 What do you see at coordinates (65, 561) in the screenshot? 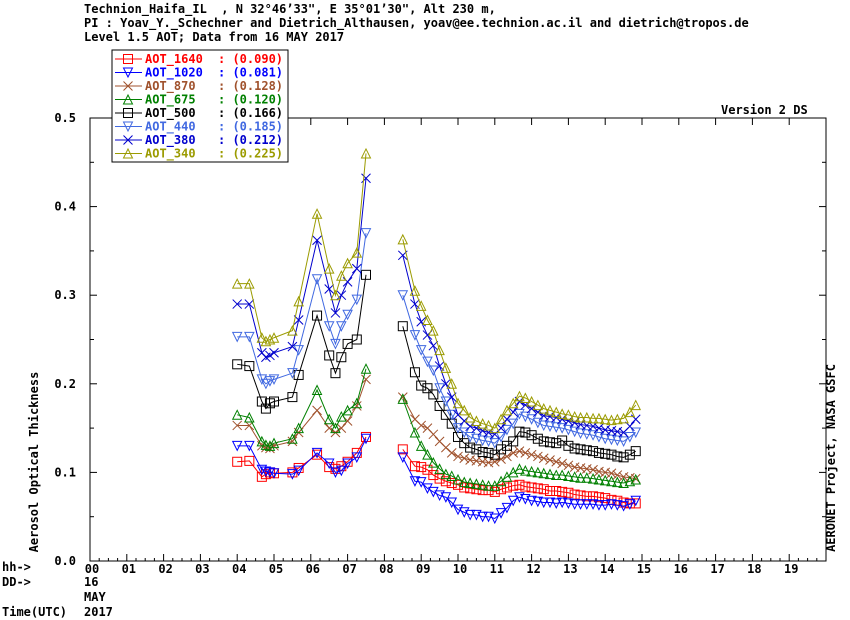
I see `y-tick-label: 0.0` at bounding box center [65, 561].